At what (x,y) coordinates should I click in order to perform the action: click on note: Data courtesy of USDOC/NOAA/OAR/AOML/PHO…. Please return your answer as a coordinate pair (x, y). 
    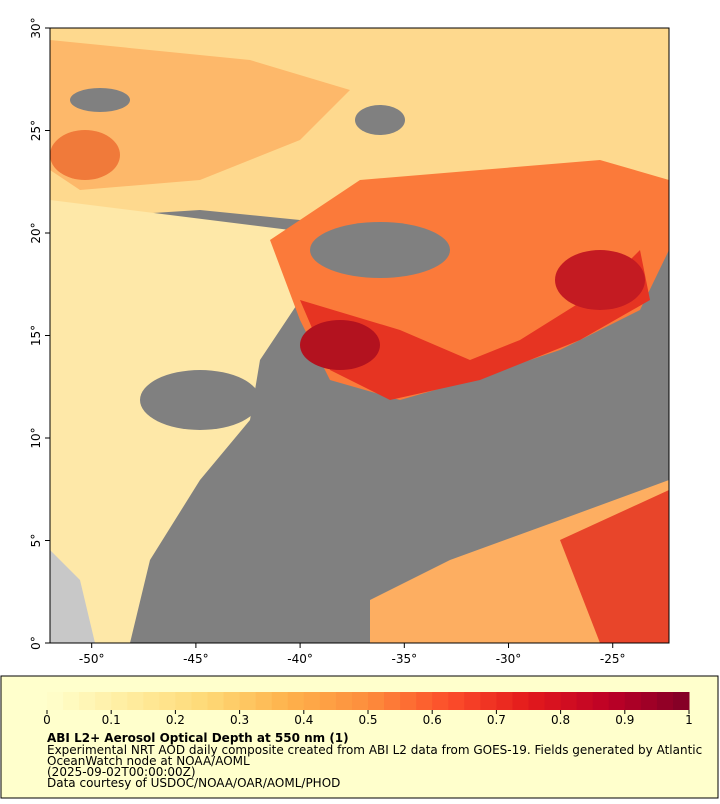
    Looking at the image, I should click on (193, 783).